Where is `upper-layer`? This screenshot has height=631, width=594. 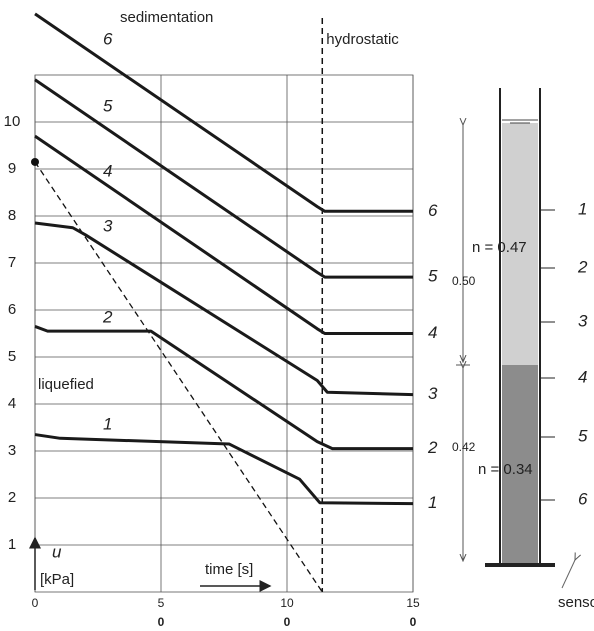
upper-layer is located at coordinates (520, 244).